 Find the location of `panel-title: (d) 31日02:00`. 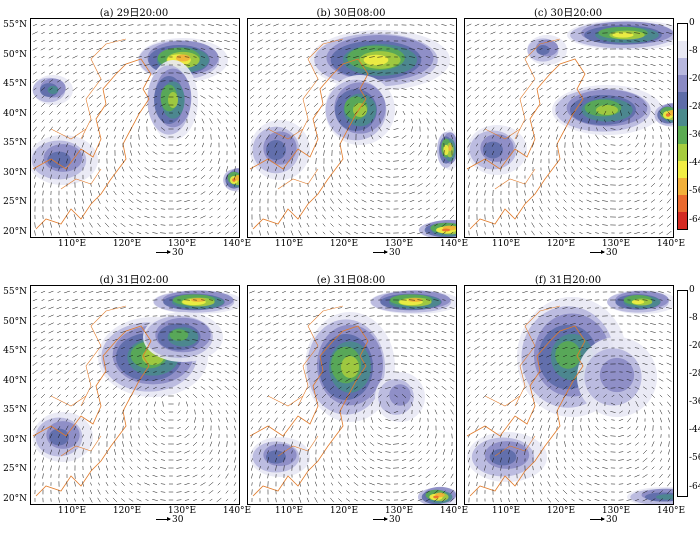

panel-title: (d) 31日02:00 is located at coordinates (134, 280).